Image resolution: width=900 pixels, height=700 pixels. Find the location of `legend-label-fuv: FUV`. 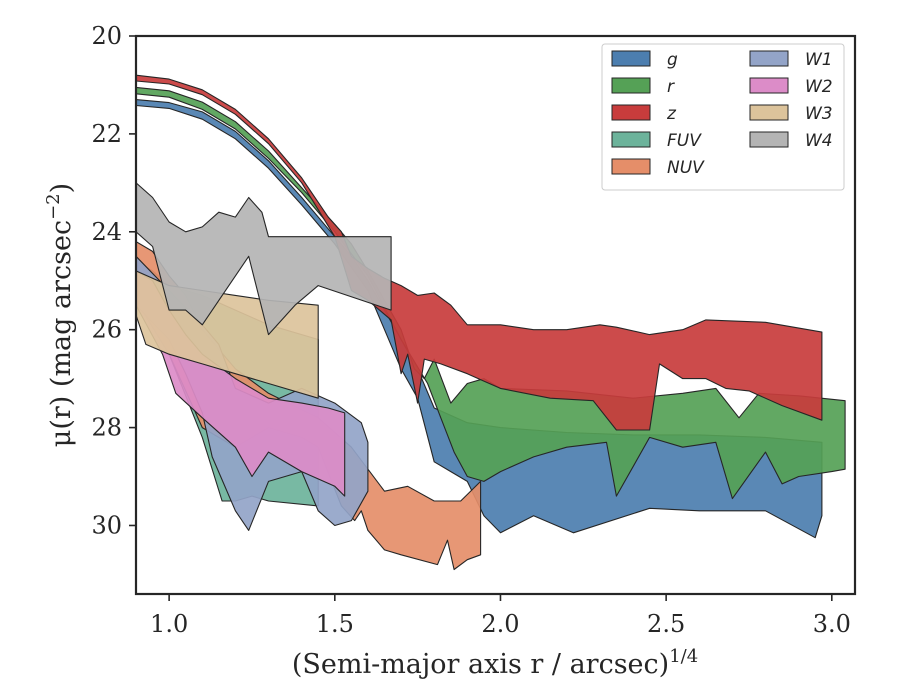

legend-label-fuv: FUV is located at coordinates (684, 141).